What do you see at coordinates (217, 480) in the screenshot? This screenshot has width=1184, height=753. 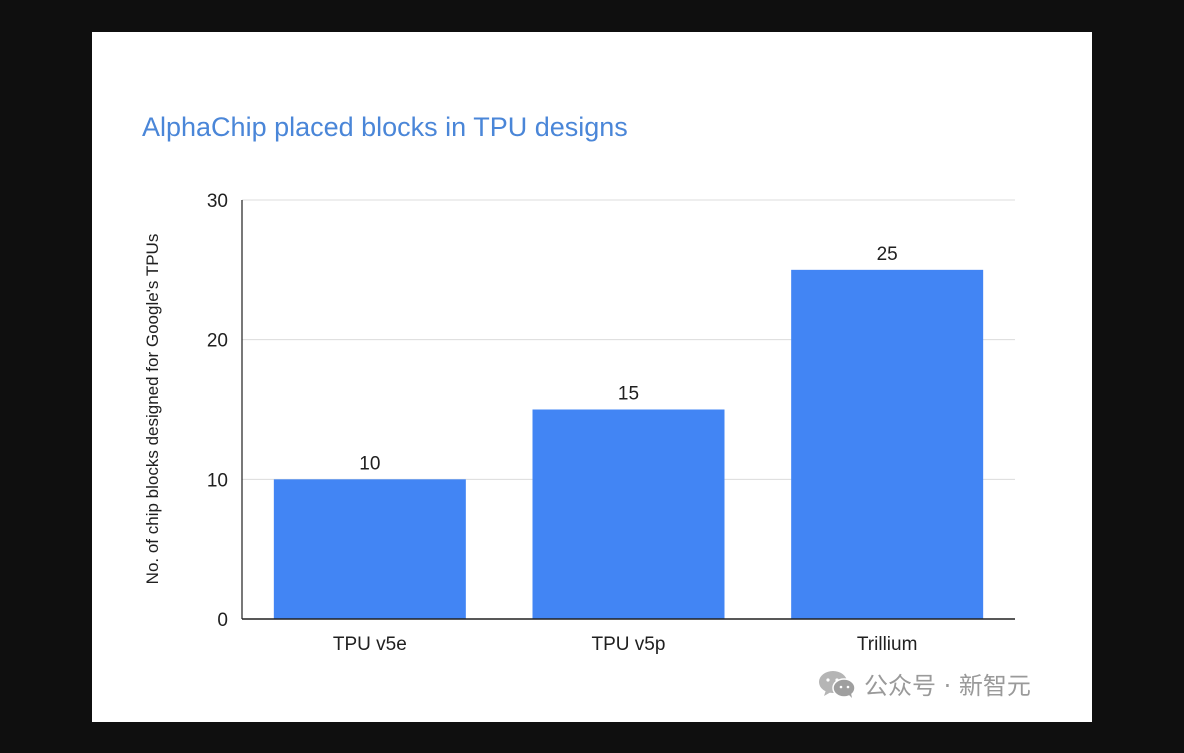 I see `y-tick-label: 10` at bounding box center [217, 480].